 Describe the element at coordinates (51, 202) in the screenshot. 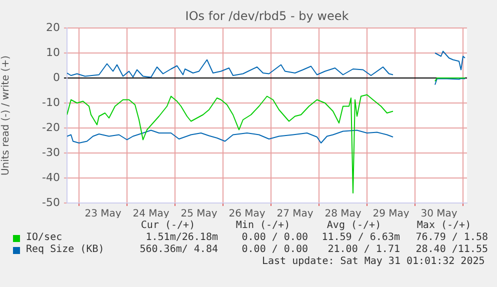

I see `y-tick-label: -50` at that location.